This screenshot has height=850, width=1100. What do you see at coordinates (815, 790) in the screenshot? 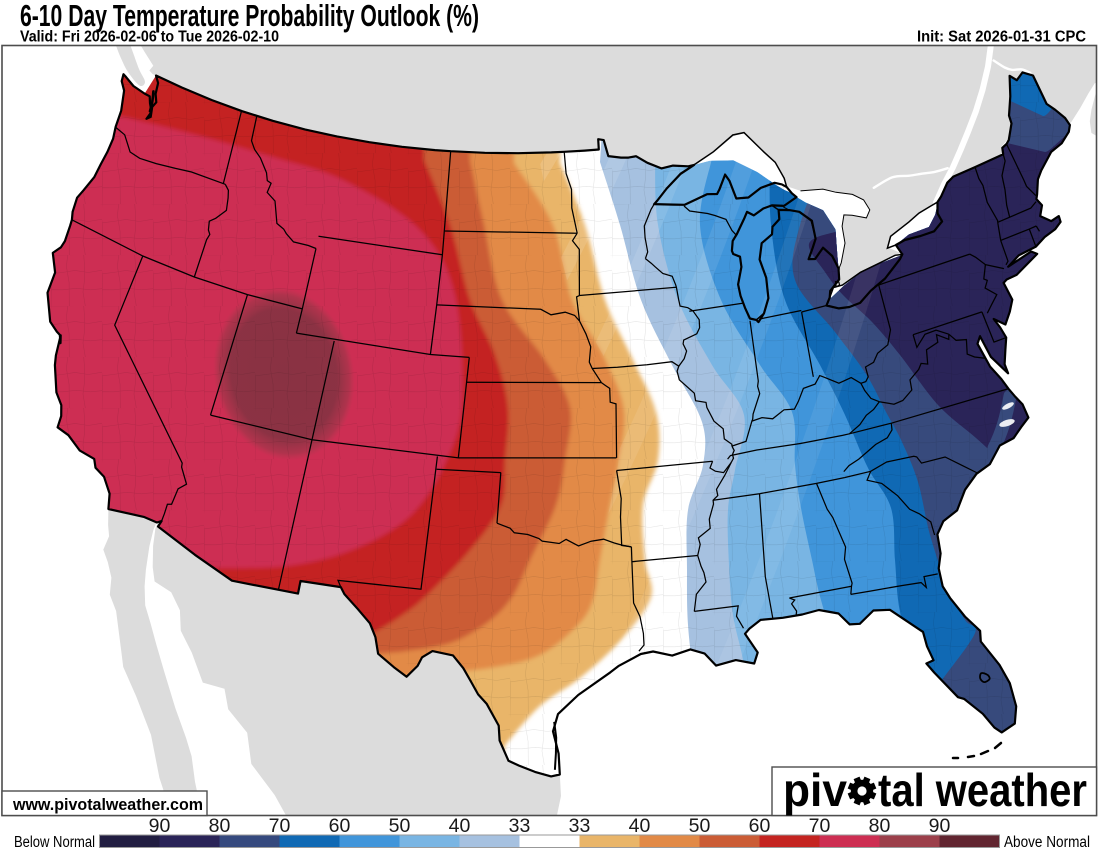
I see `svg-text: piv` at bounding box center [815, 790].